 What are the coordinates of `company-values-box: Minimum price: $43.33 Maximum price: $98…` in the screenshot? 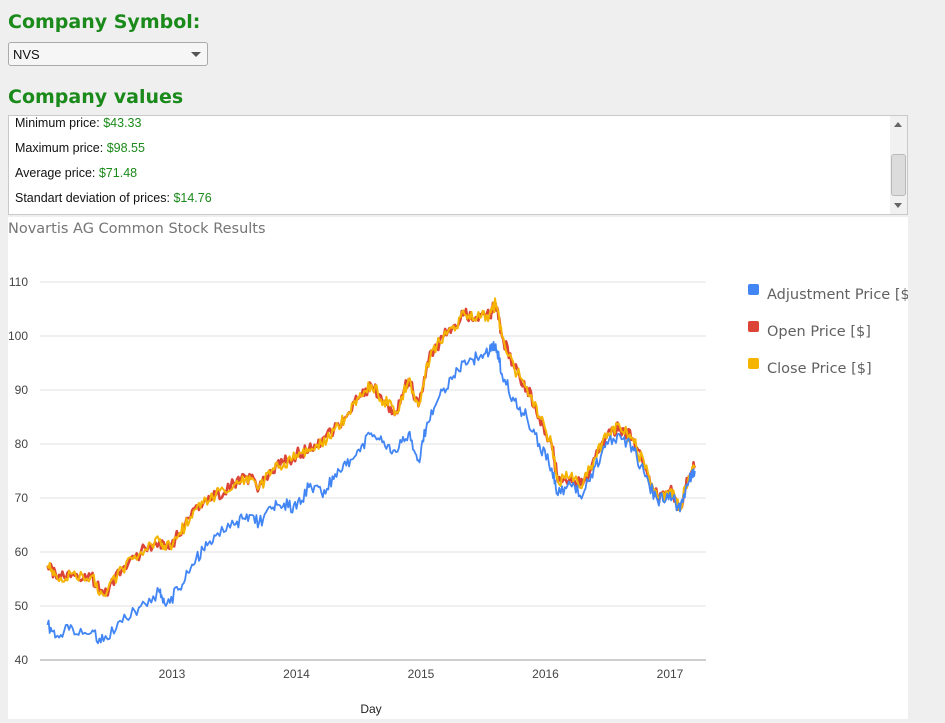 It's located at (458, 165).